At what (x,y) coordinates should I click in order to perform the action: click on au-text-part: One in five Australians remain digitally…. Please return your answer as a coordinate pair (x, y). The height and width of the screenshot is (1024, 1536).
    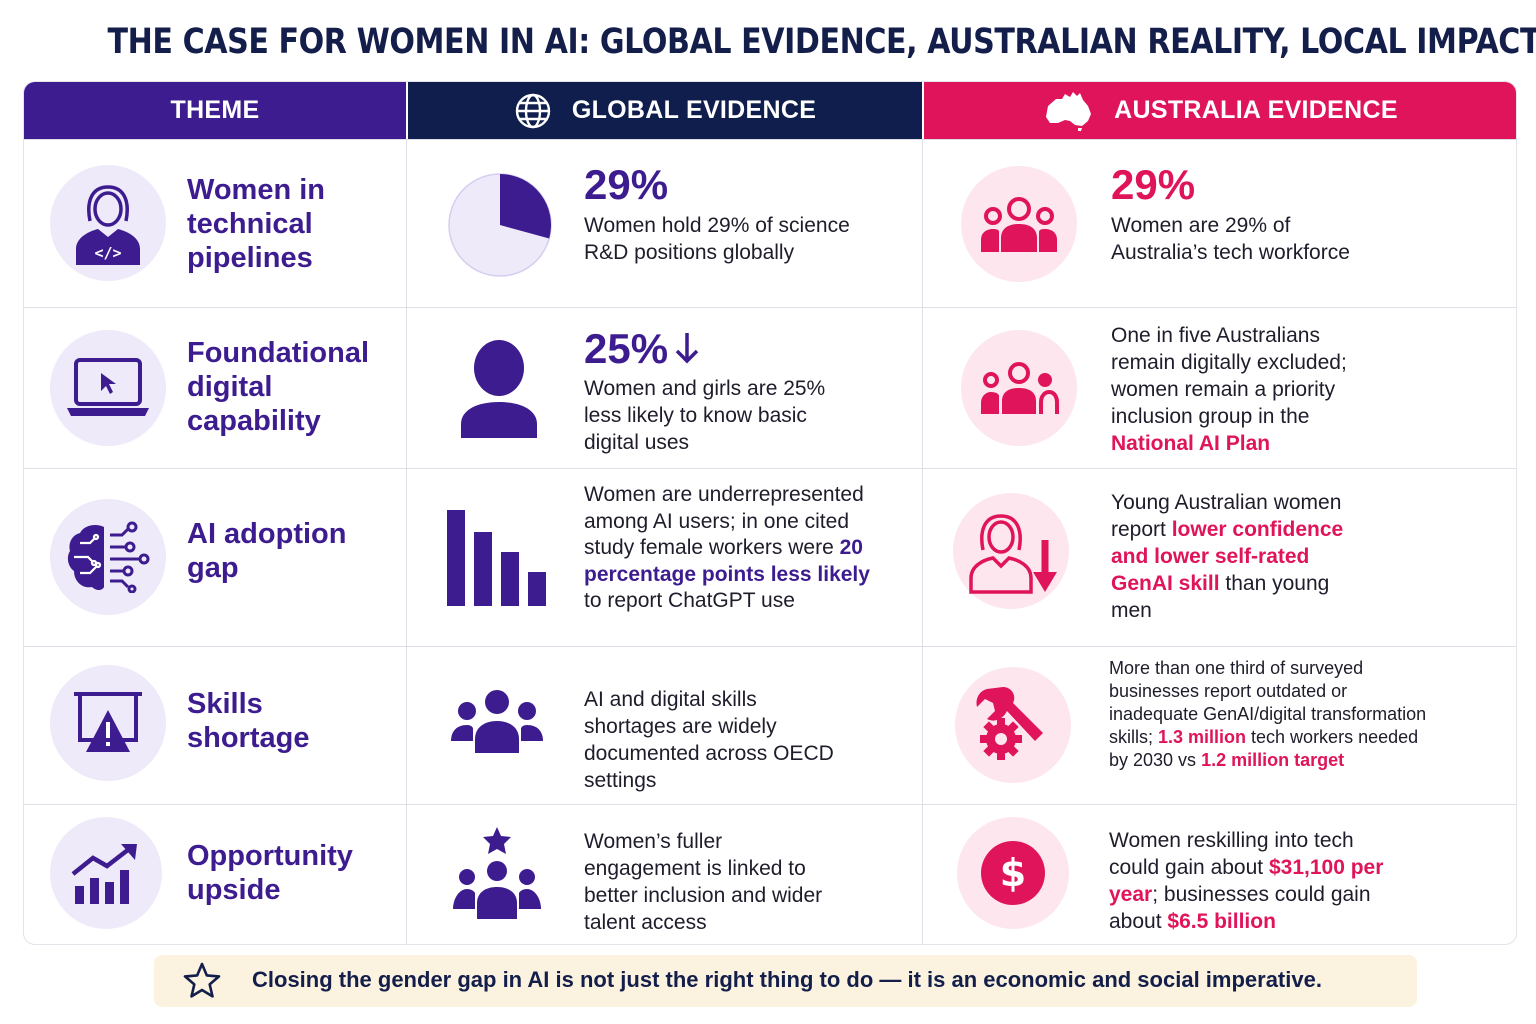
    Looking at the image, I should click on (1229, 376).